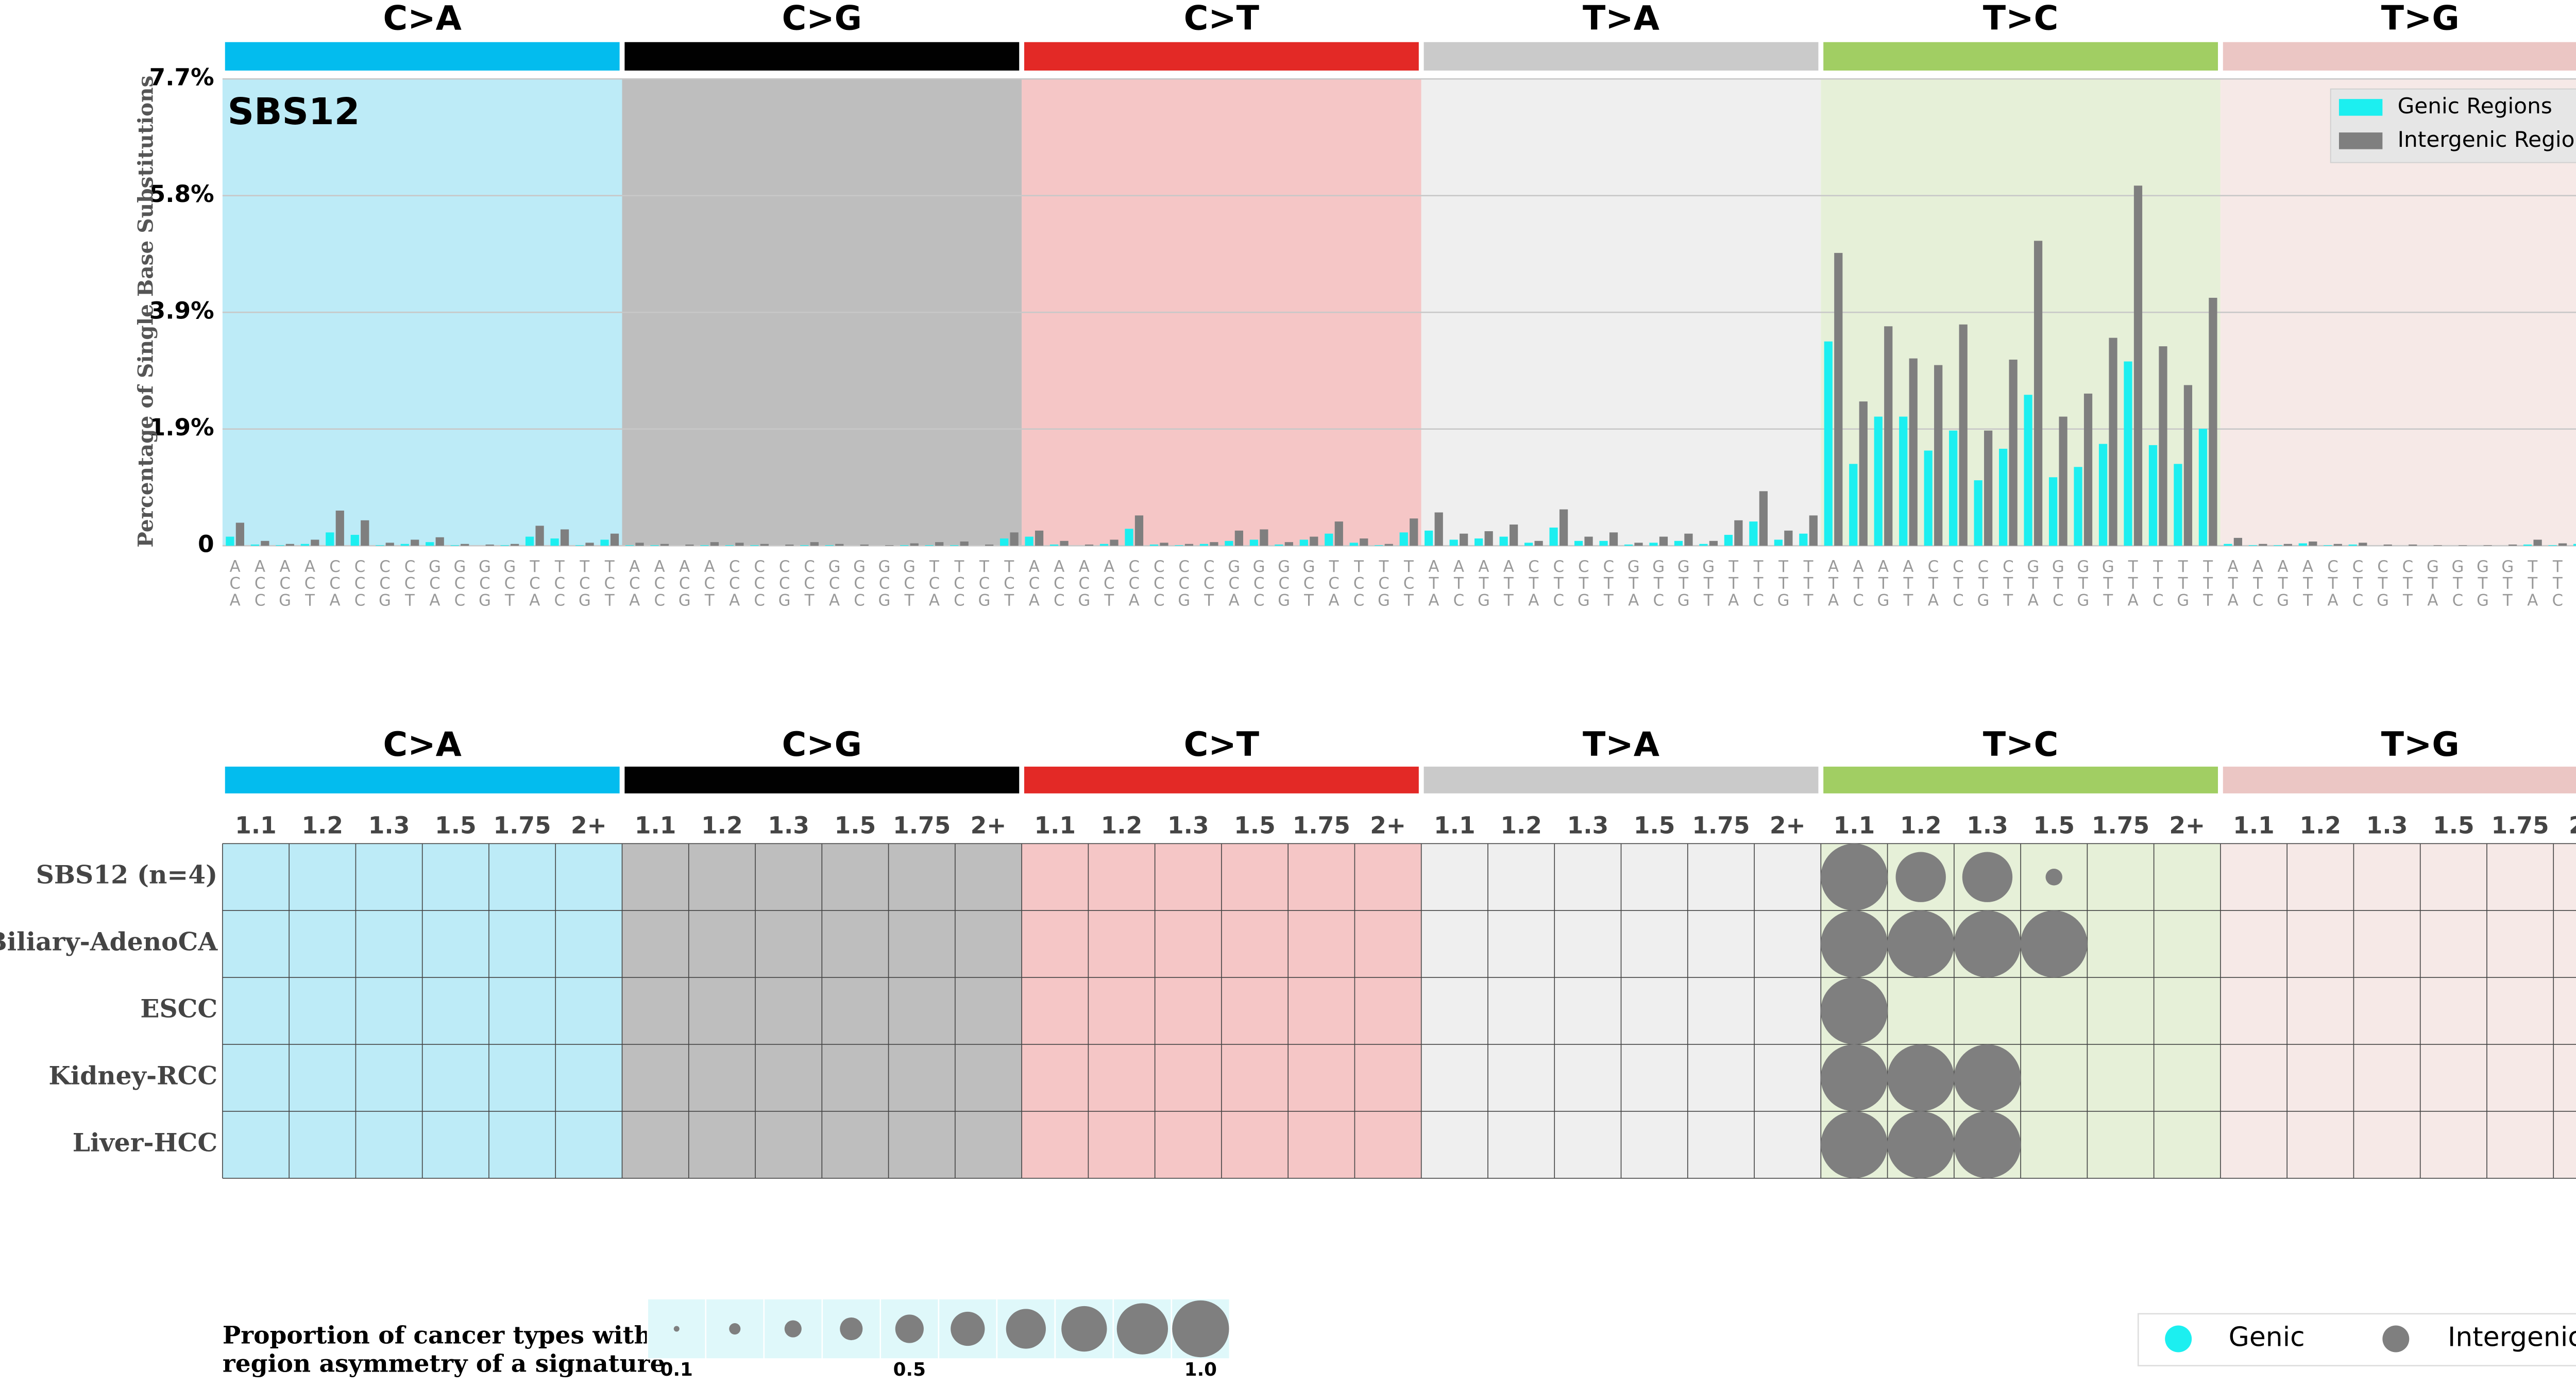 The image size is (2576, 1386). What do you see at coordinates (444, 1363) in the screenshot?
I see `size-legend-title: region asymmetry of a signature` at bounding box center [444, 1363].